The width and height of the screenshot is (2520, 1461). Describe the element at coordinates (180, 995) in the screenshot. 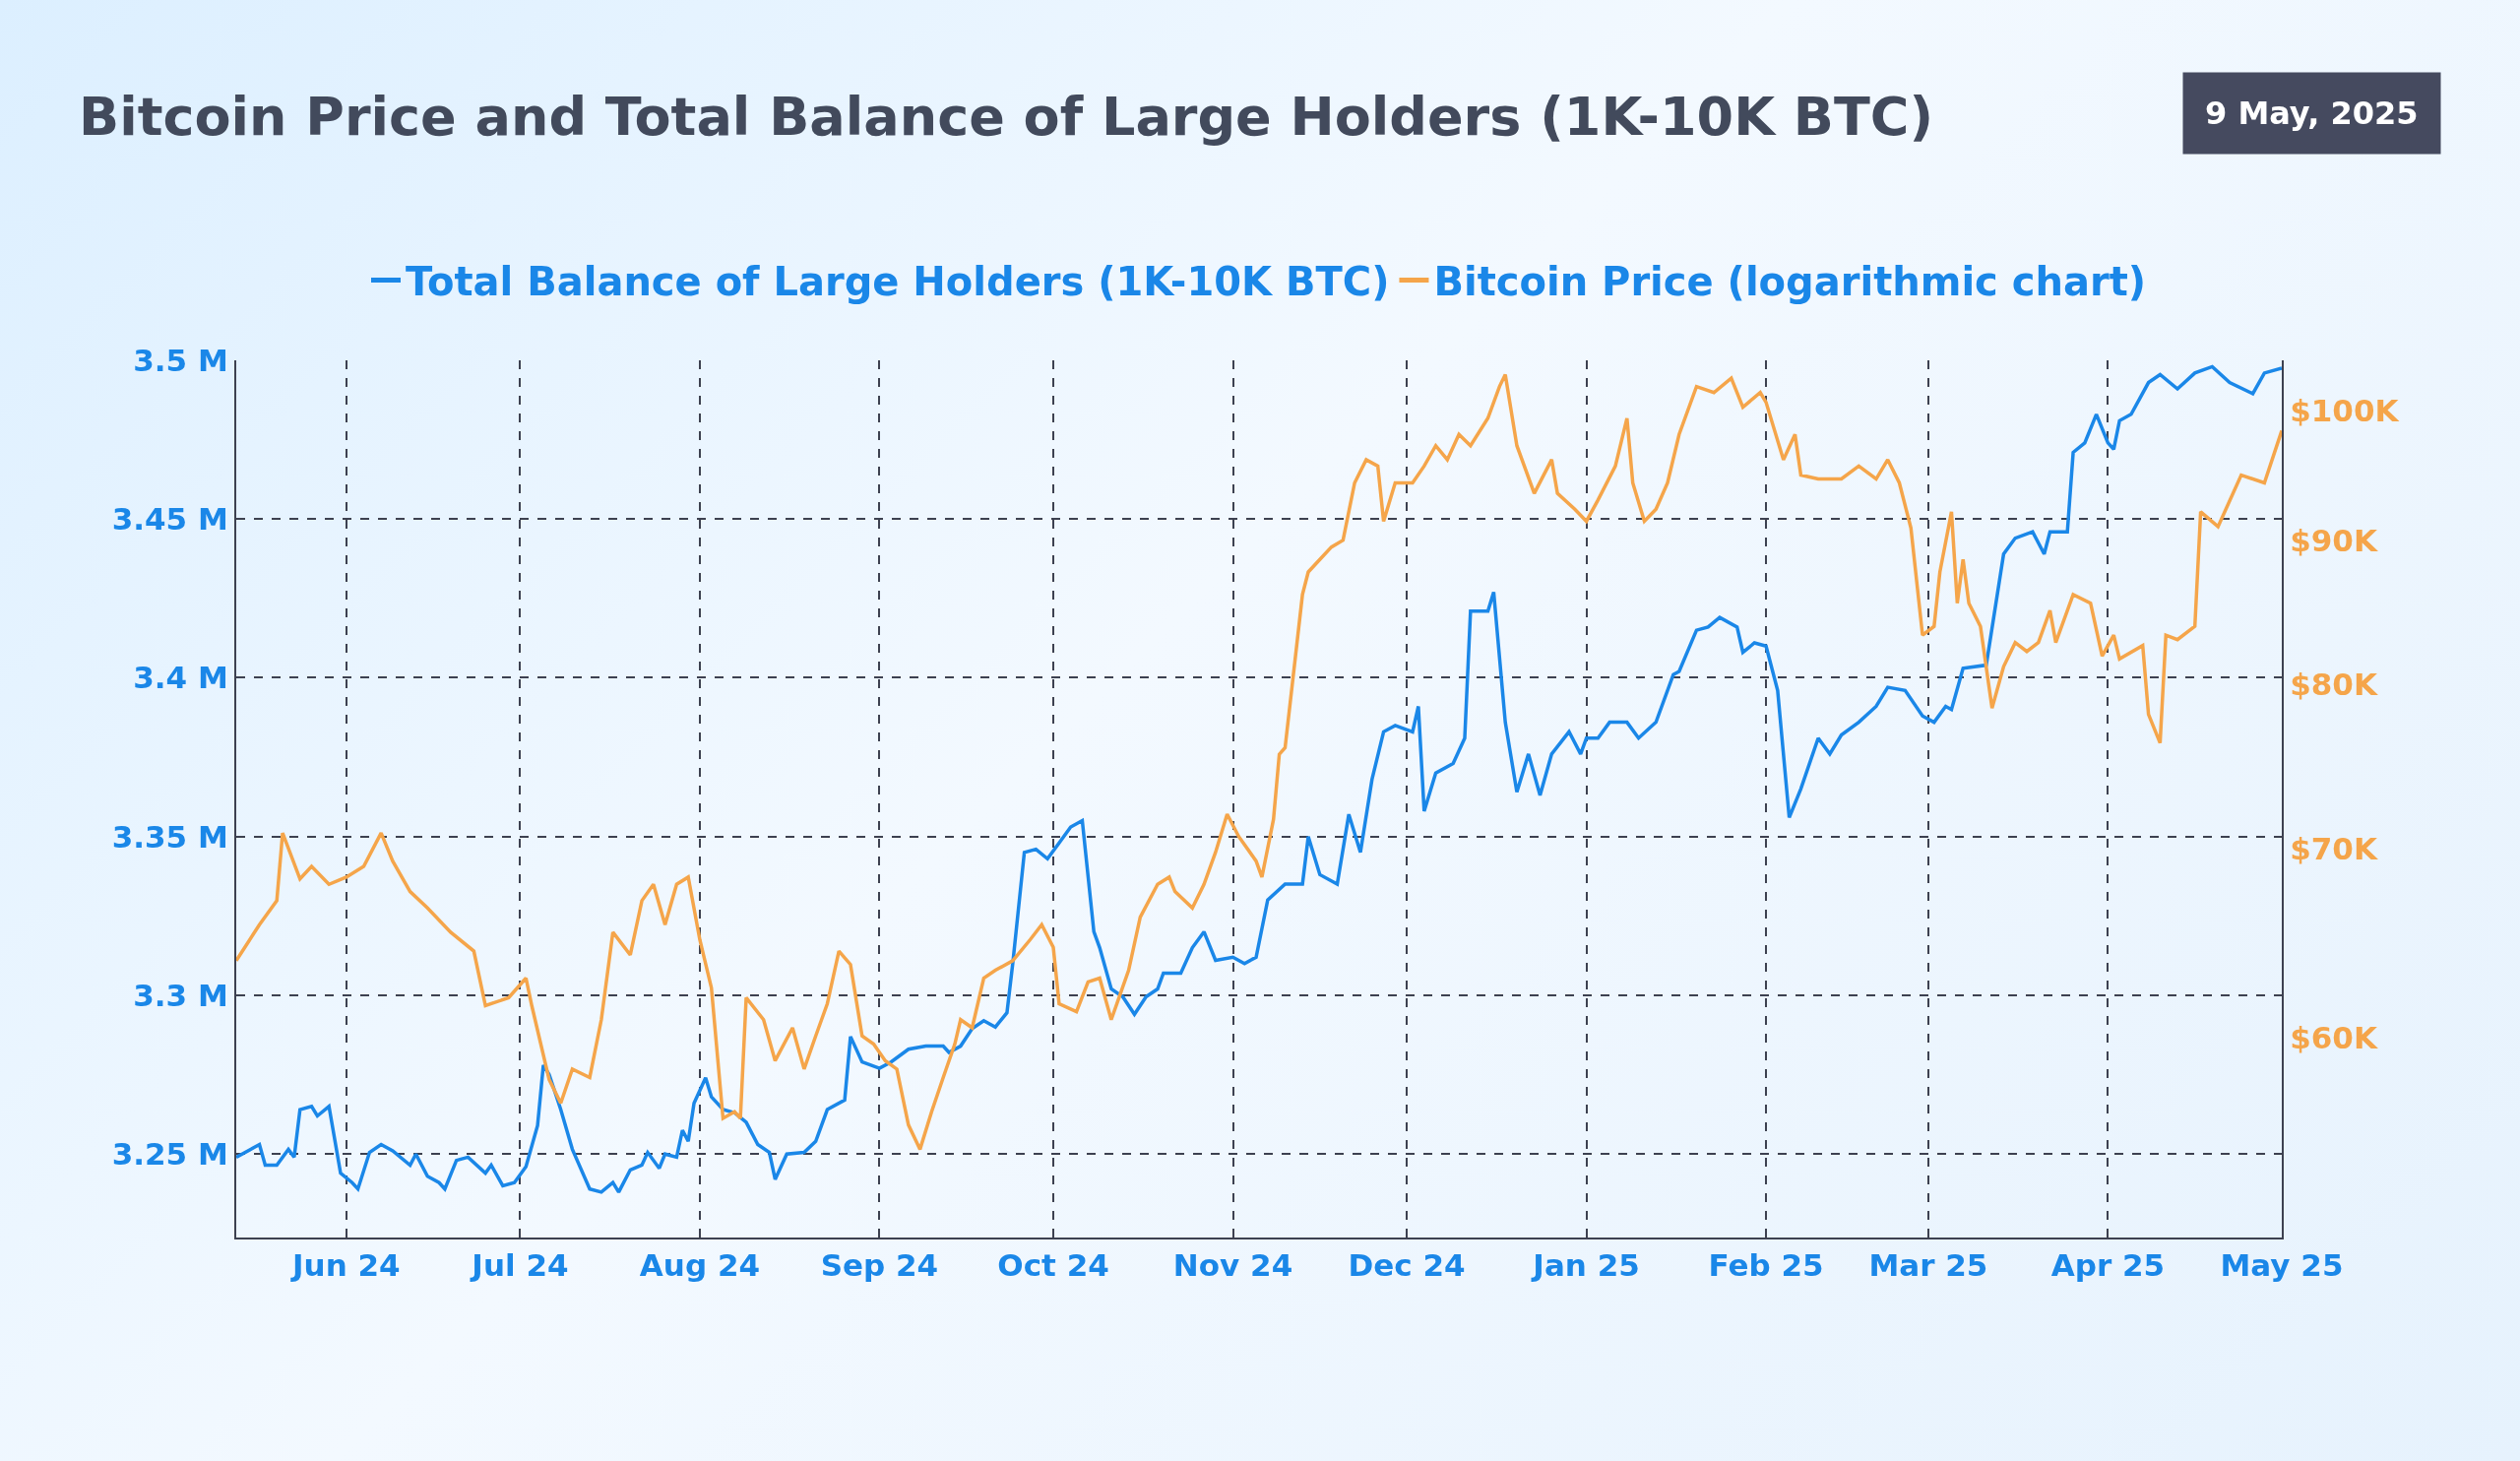

I see `y-tick-label: 3.3 M` at that location.